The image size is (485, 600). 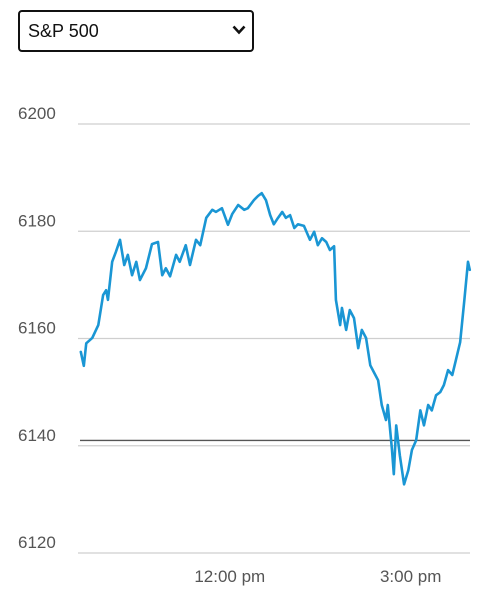 I want to click on dropdown-value: S&P 500, so click(x=63, y=31).